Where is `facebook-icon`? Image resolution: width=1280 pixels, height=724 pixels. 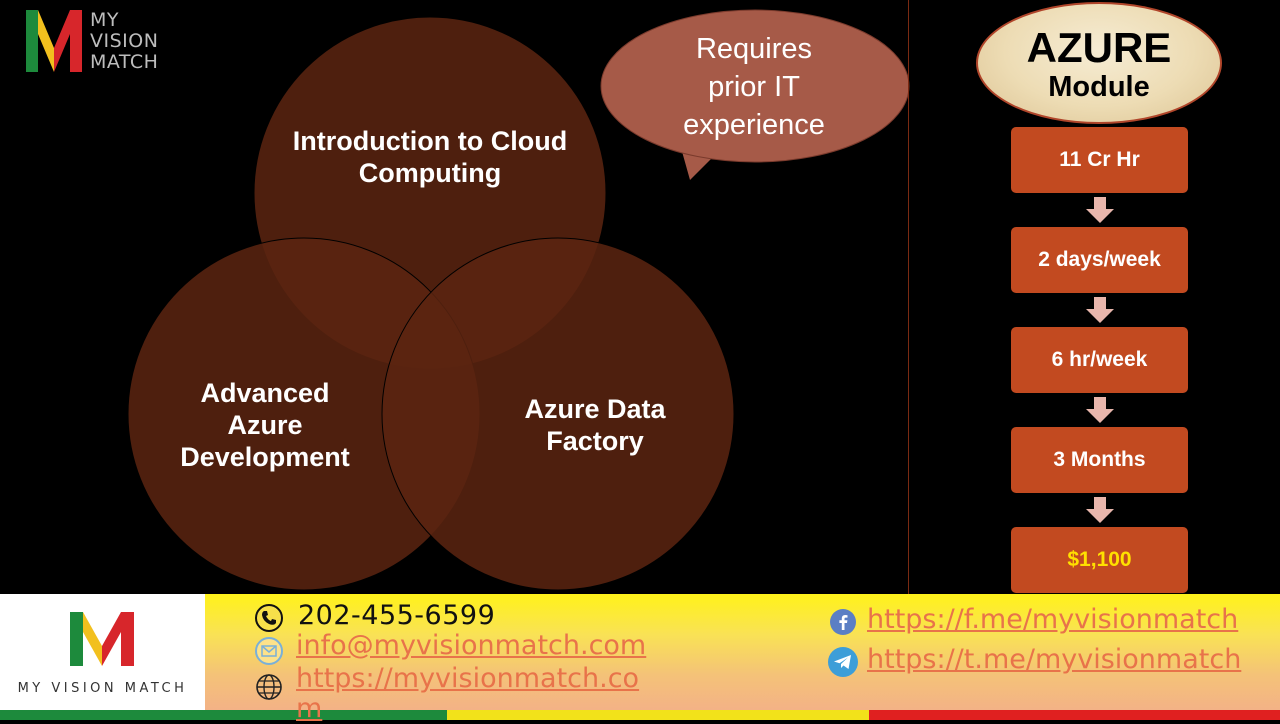 facebook-icon is located at coordinates (843, 622).